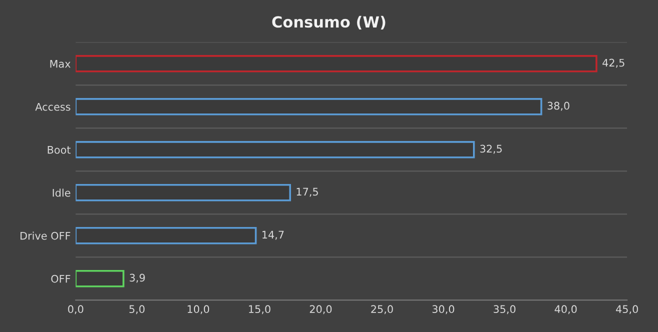 The image size is (658, 332). I want to click on x-tick-label: 0,0, so click(76, 309).